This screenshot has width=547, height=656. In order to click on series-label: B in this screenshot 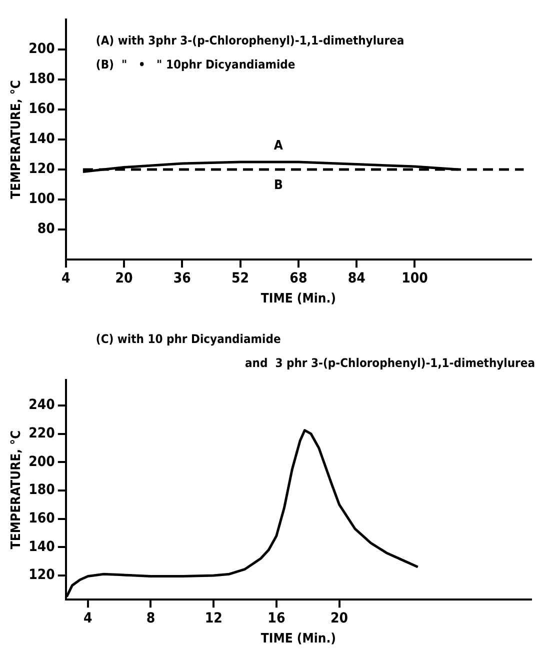, I will do `click(278, 185)`.